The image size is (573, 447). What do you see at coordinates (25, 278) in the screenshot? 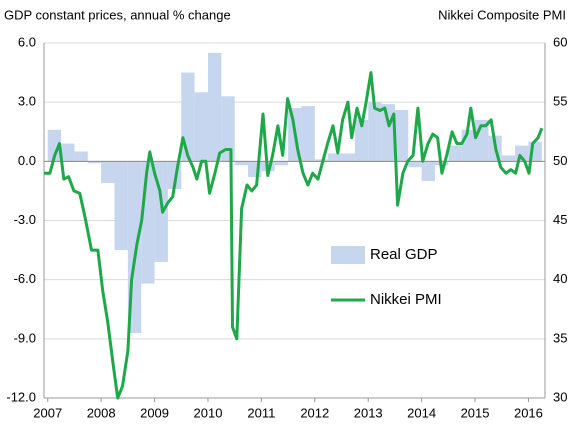
I see `y-tick-label: -6.0` at bounding box center [25, 278].